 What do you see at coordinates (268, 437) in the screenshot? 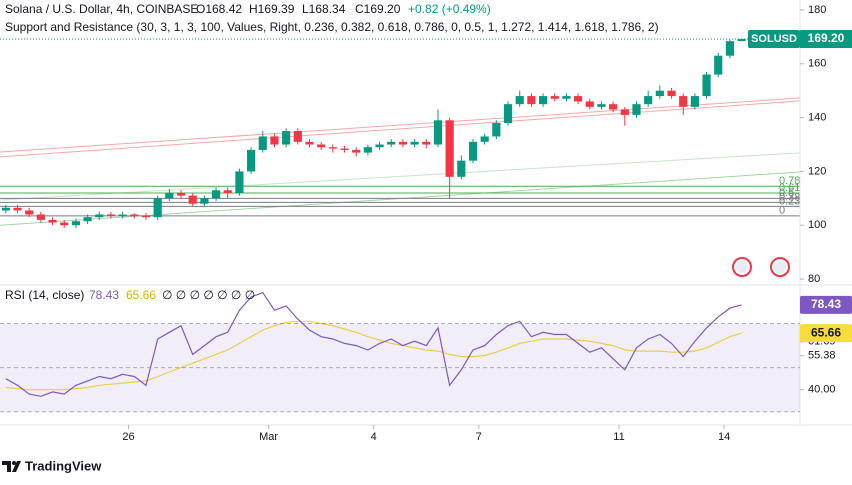
I see `x-tick-label: Mar` at bounding box center [268, 437].